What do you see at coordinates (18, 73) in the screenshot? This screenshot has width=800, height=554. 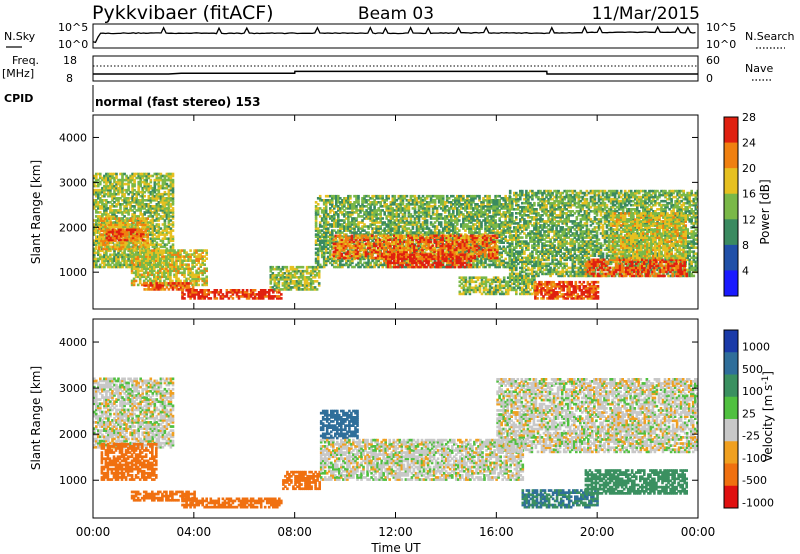 I see `freq-label-bottom: [MHz]` at bounding box center [18, 73].